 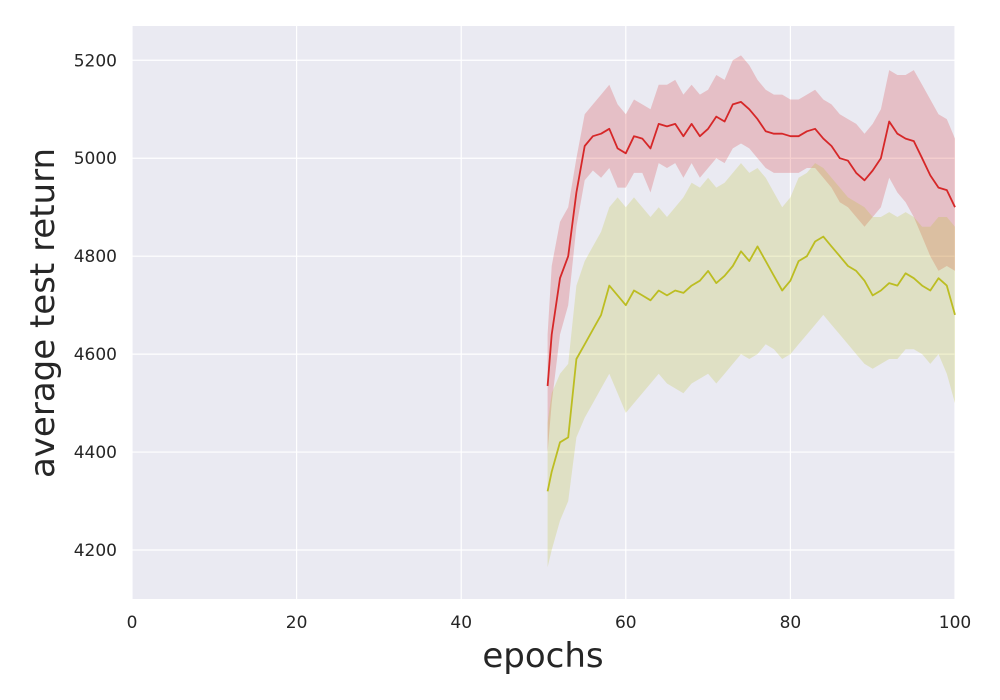 What do you see at coordinates (132, 623) in the screenshot?
I see `x-tick-label: 0` at bounding box center [132, 623].